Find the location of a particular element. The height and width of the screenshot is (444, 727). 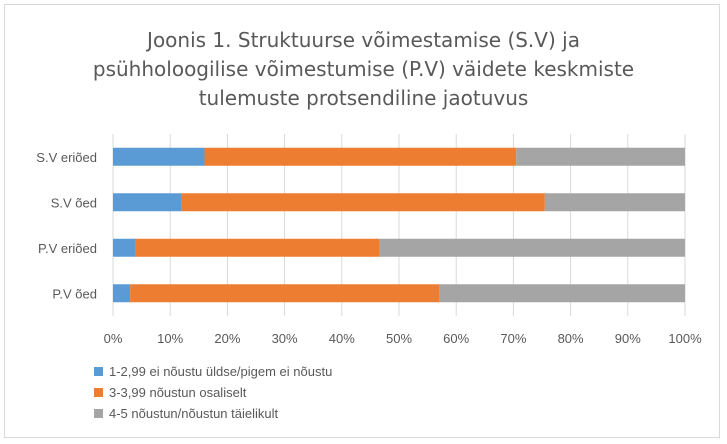

category-label: P.V eriõed is located at coordinates (67, 248).